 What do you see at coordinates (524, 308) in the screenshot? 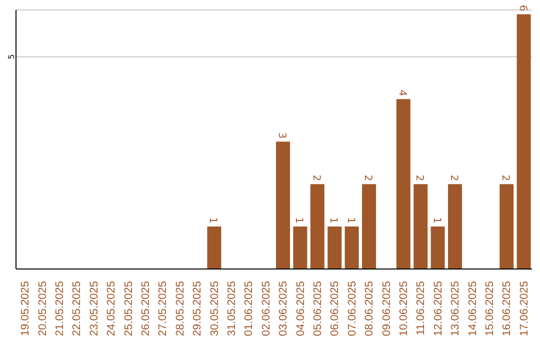
I see `x-tick-label: 17.06.2025` at bounding box center [524, 308].